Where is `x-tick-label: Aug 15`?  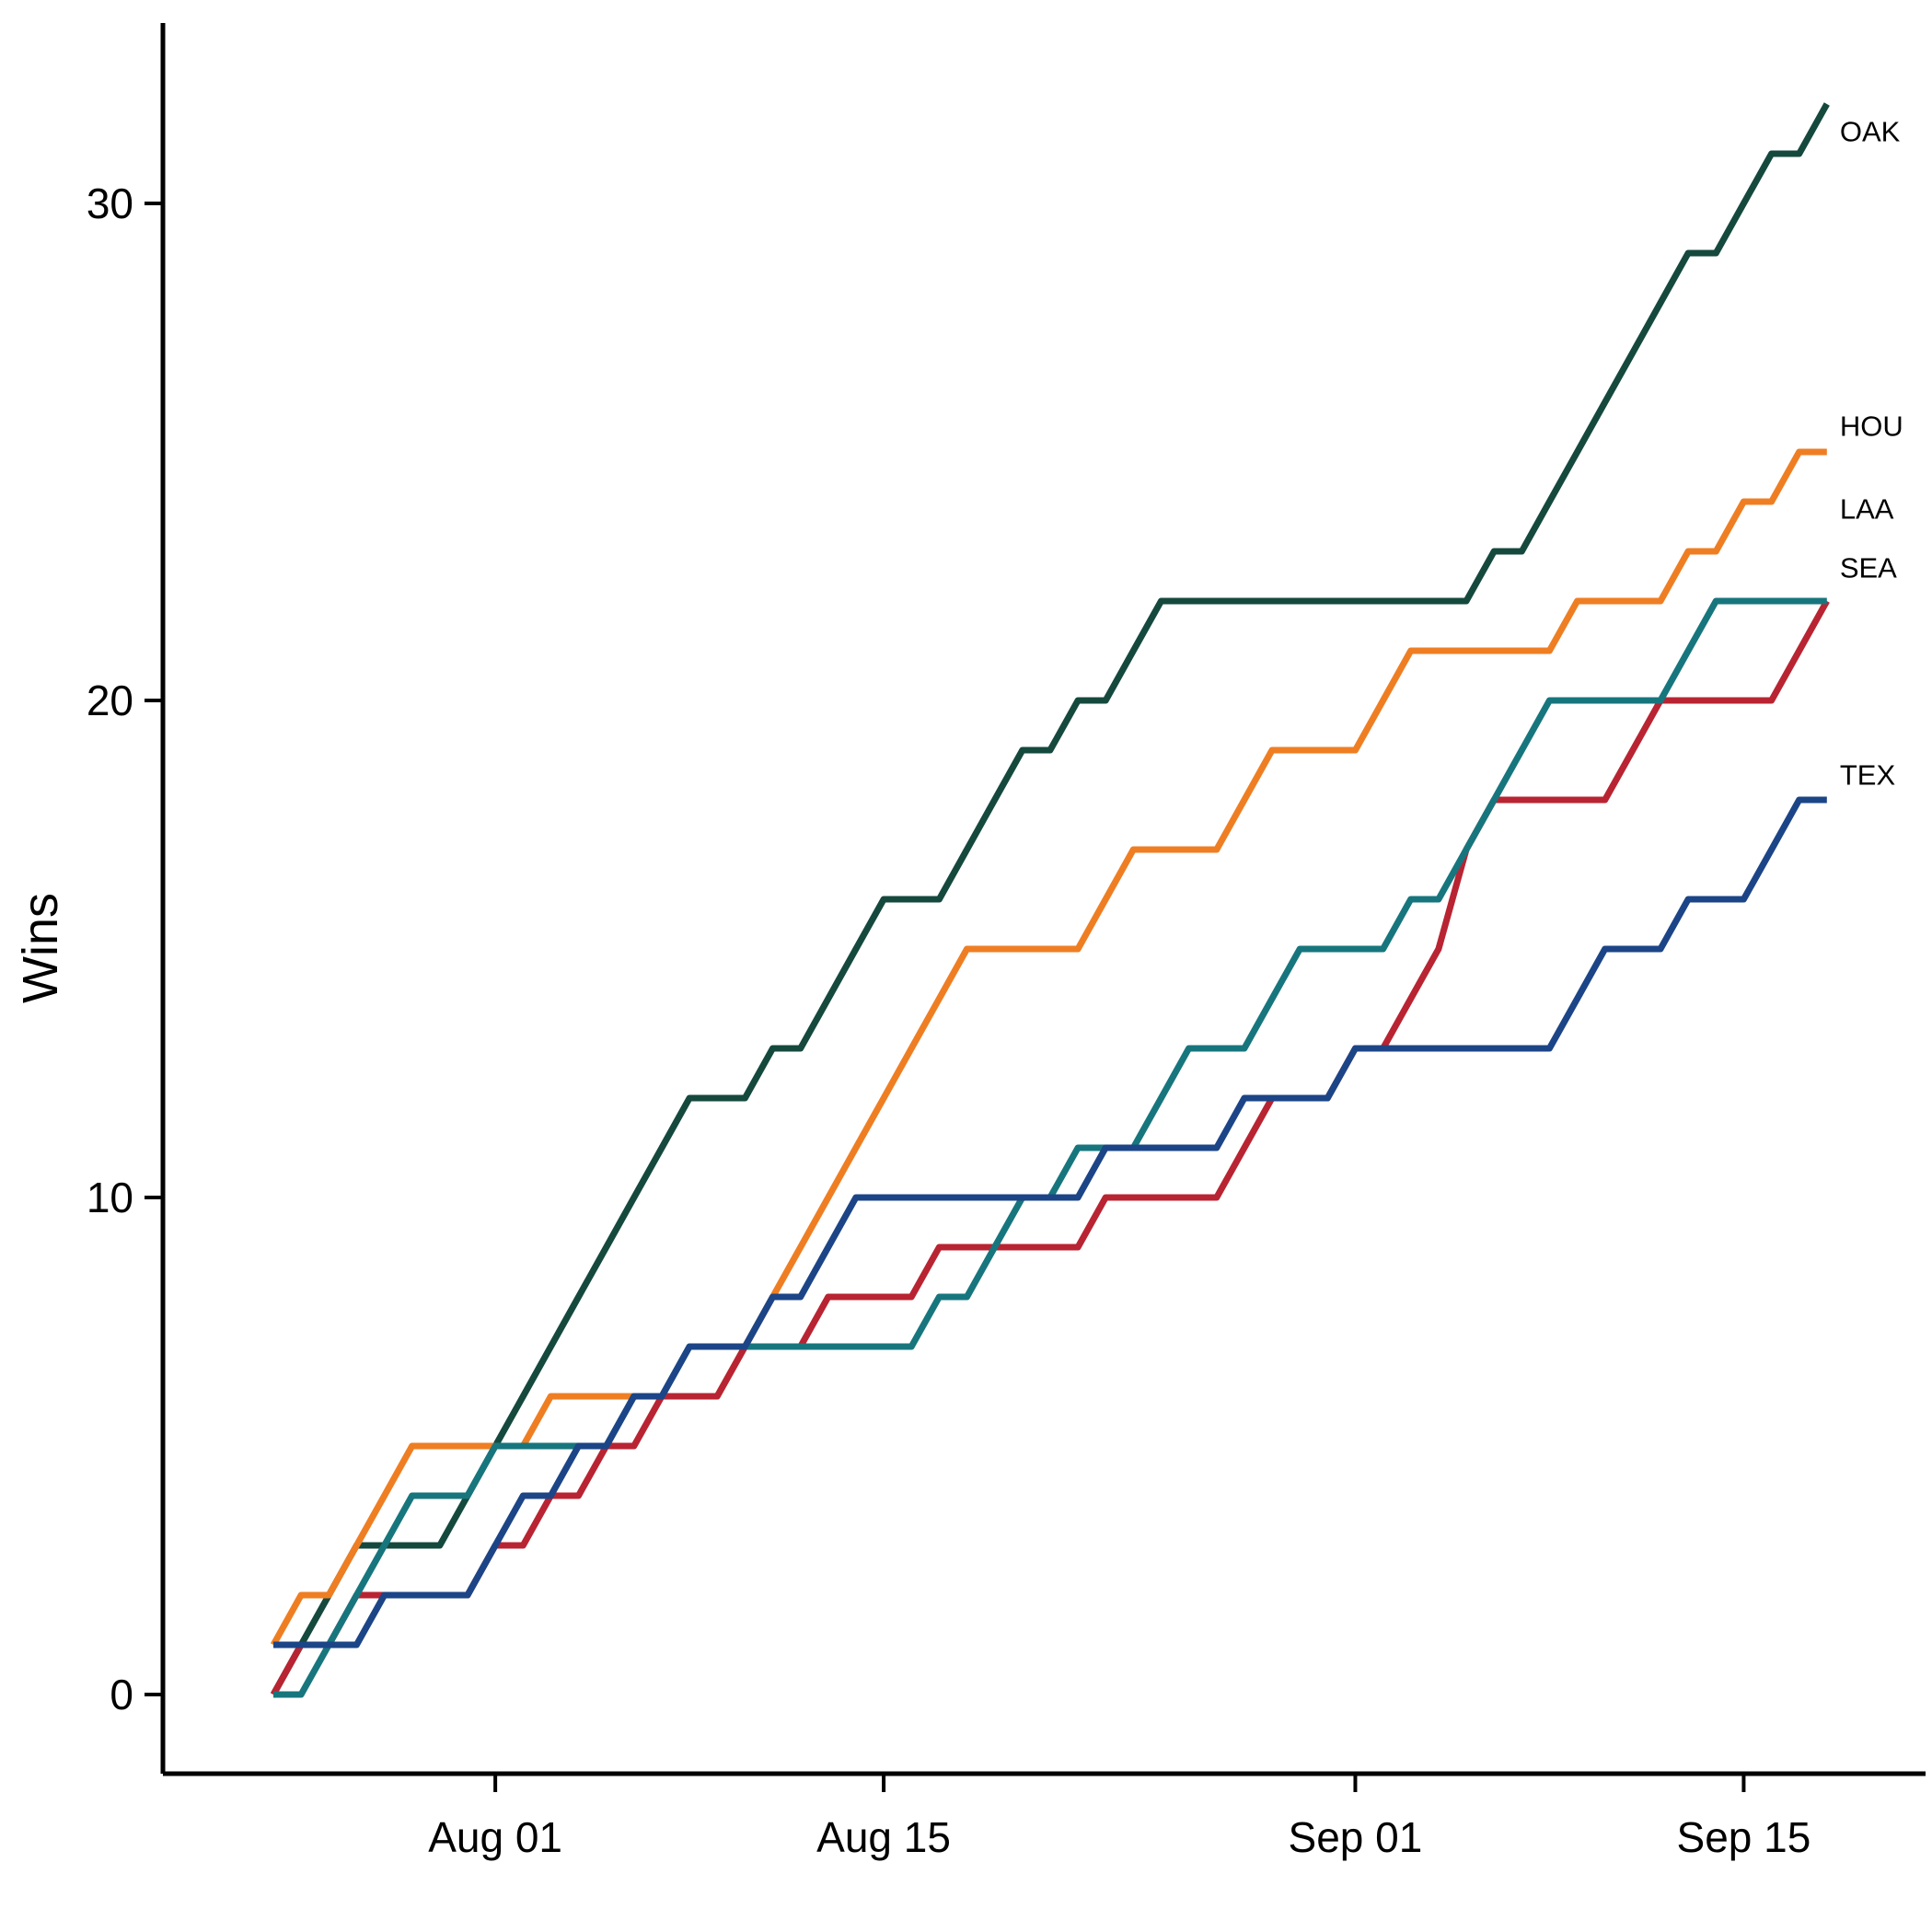 x-tick-label: Aug 15 is located at coordinates (884, 1837).